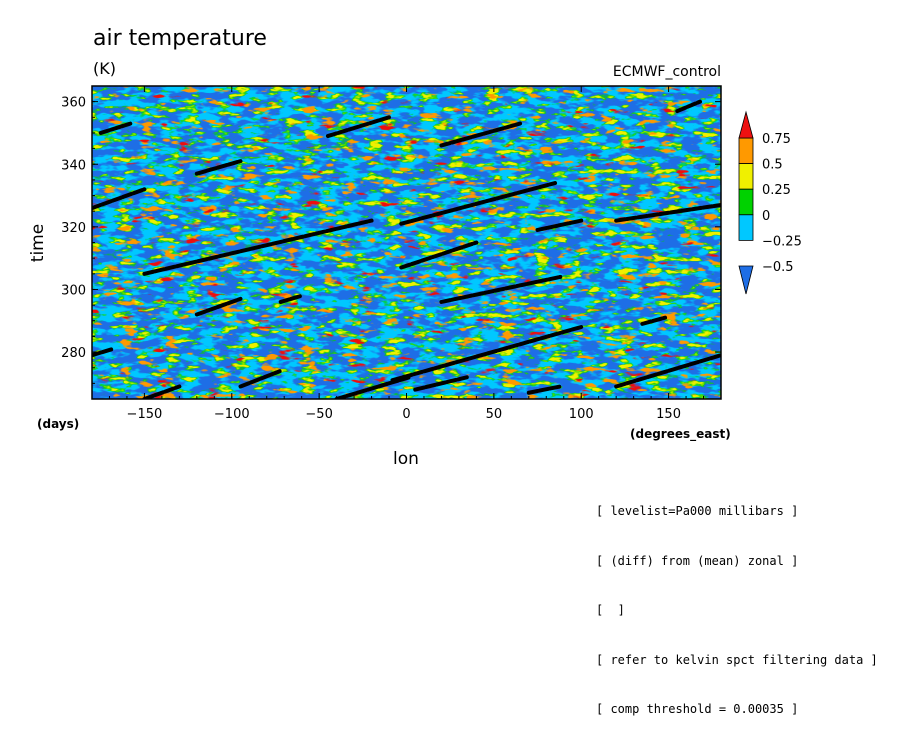 The width and height of the screenshot is (904, 734). Describe the element at coordinates (406, 459) in the screenshot. I see `x-axis-label: lon` at that location.